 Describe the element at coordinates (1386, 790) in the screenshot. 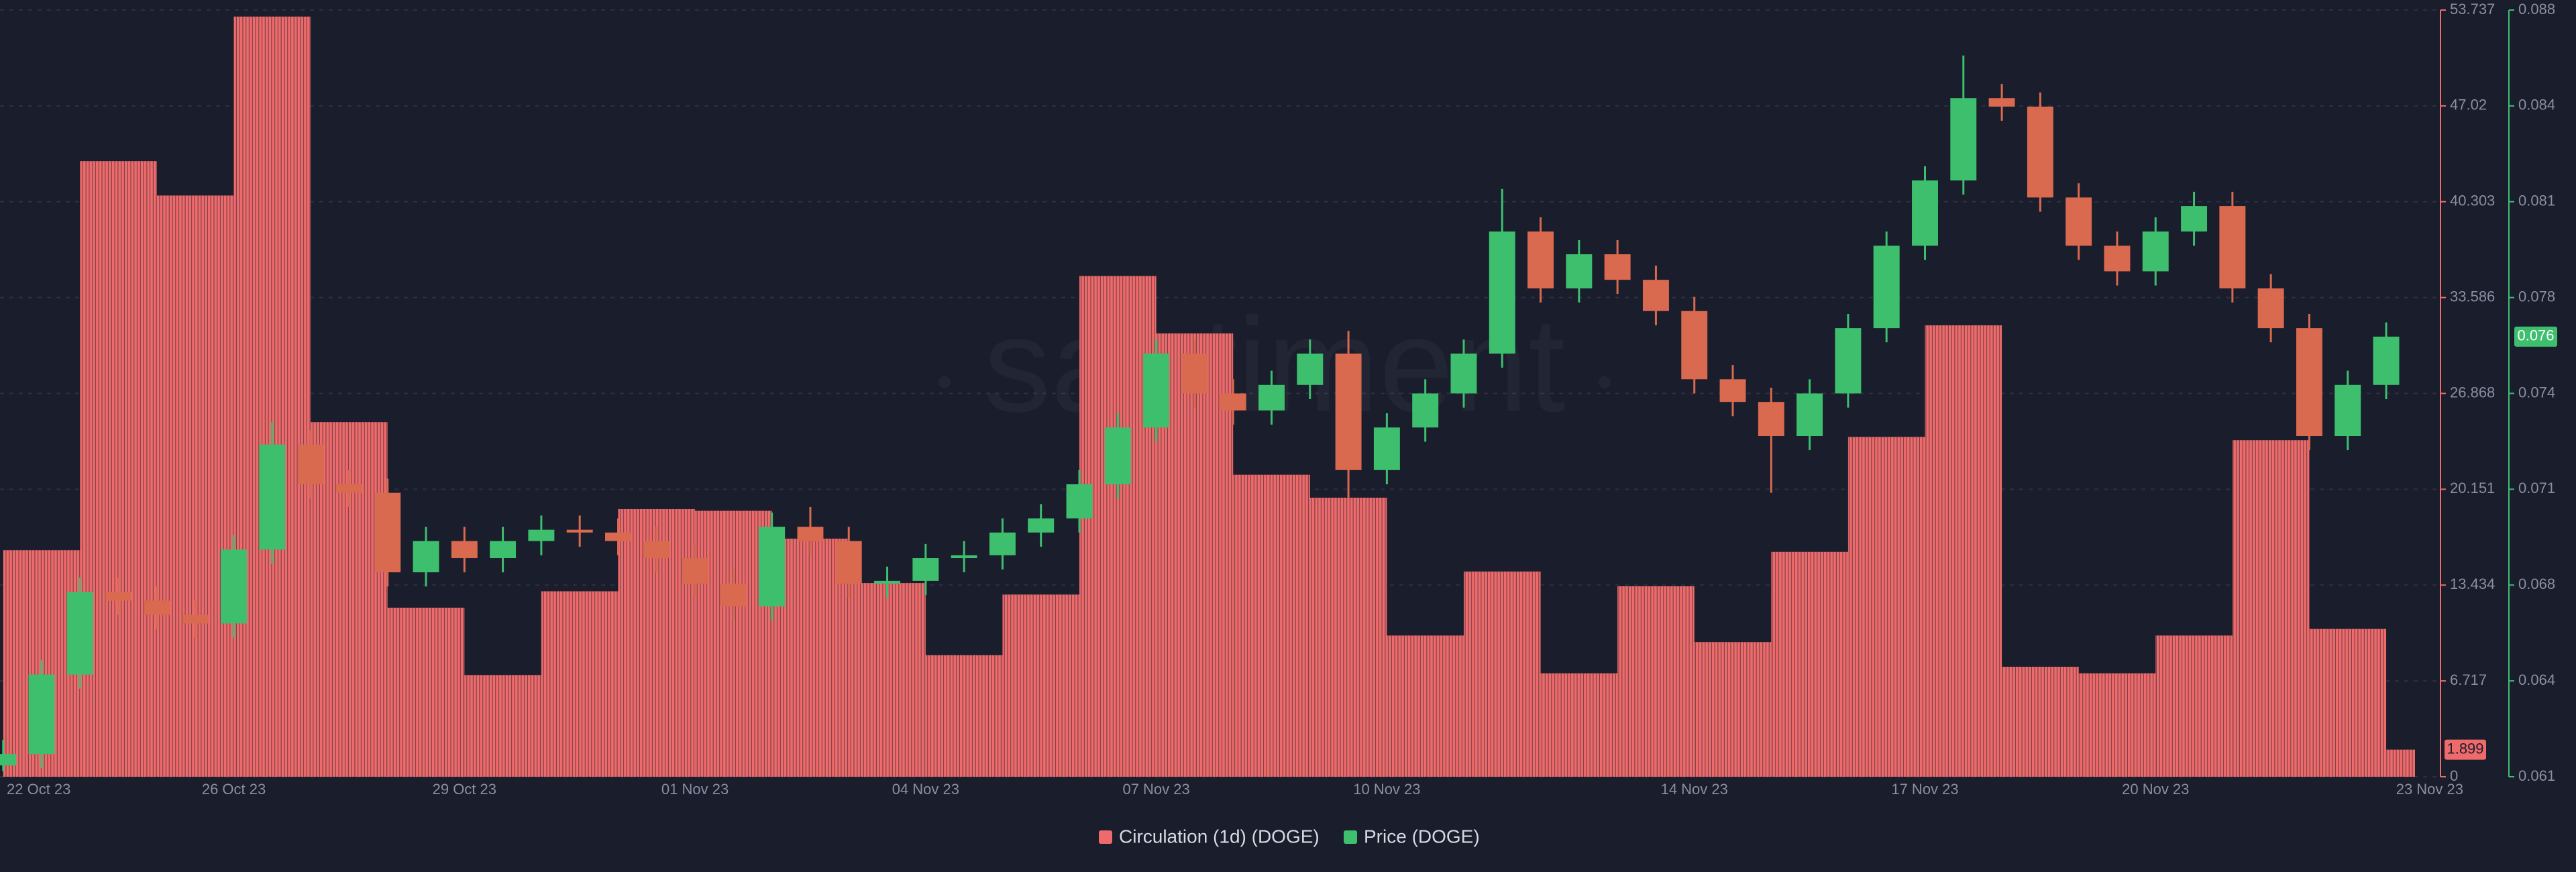

I see `x-tick-label: 10 Nov 23` at that location.